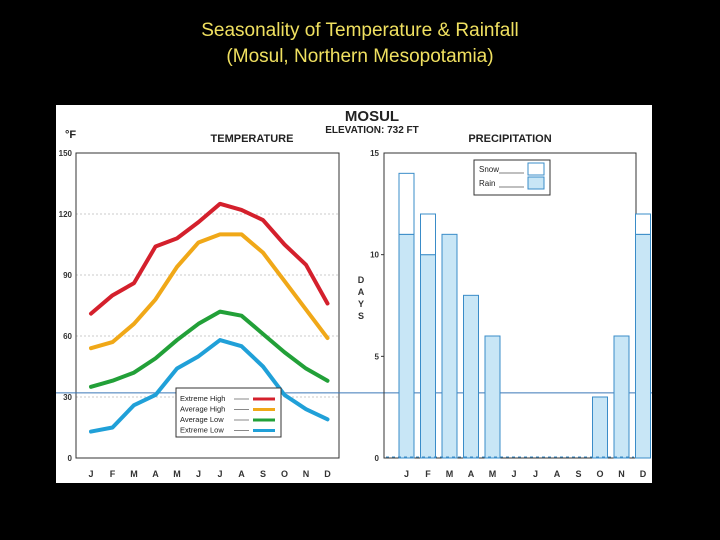  Describe the element at coordinates (643, 474) in the screenshot. I see `precipitation-x-tick-label: D` at that location.